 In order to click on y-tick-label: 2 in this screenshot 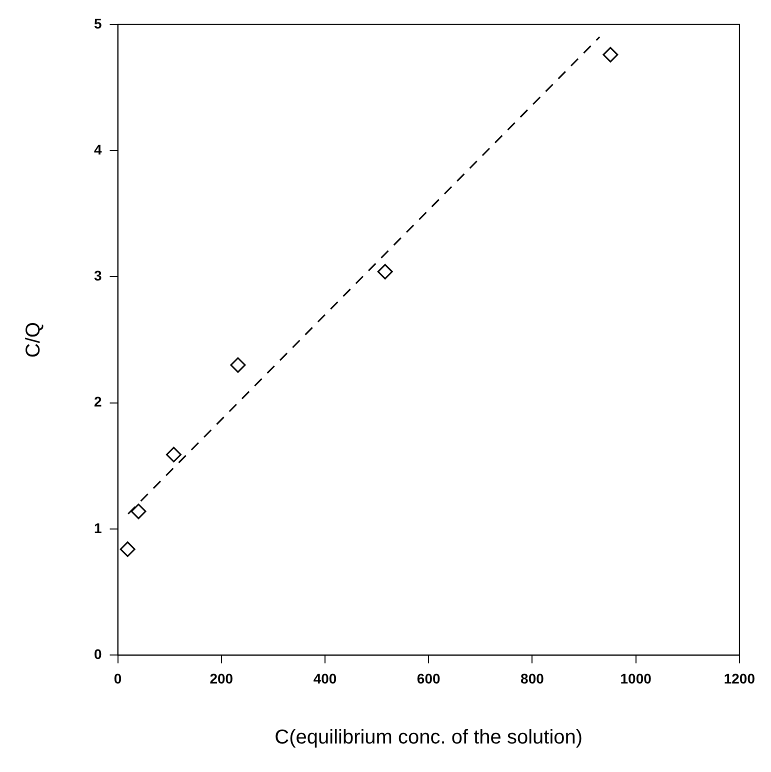, I will do `click(98, 402)`.